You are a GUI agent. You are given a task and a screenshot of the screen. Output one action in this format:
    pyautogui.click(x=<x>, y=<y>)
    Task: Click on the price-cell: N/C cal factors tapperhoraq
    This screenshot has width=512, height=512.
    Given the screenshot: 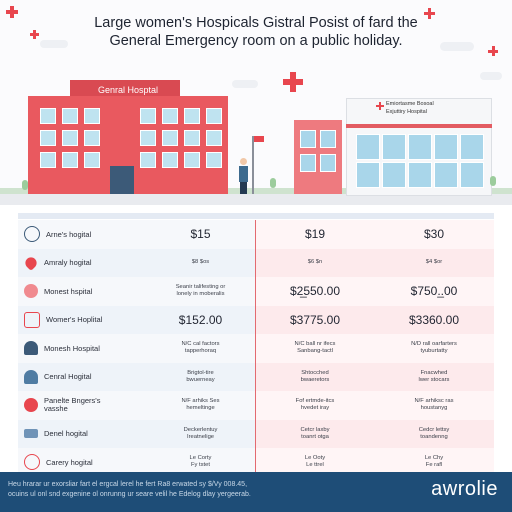 What is the action you would take?
    pyautogui.click(x=201, y=348)
    